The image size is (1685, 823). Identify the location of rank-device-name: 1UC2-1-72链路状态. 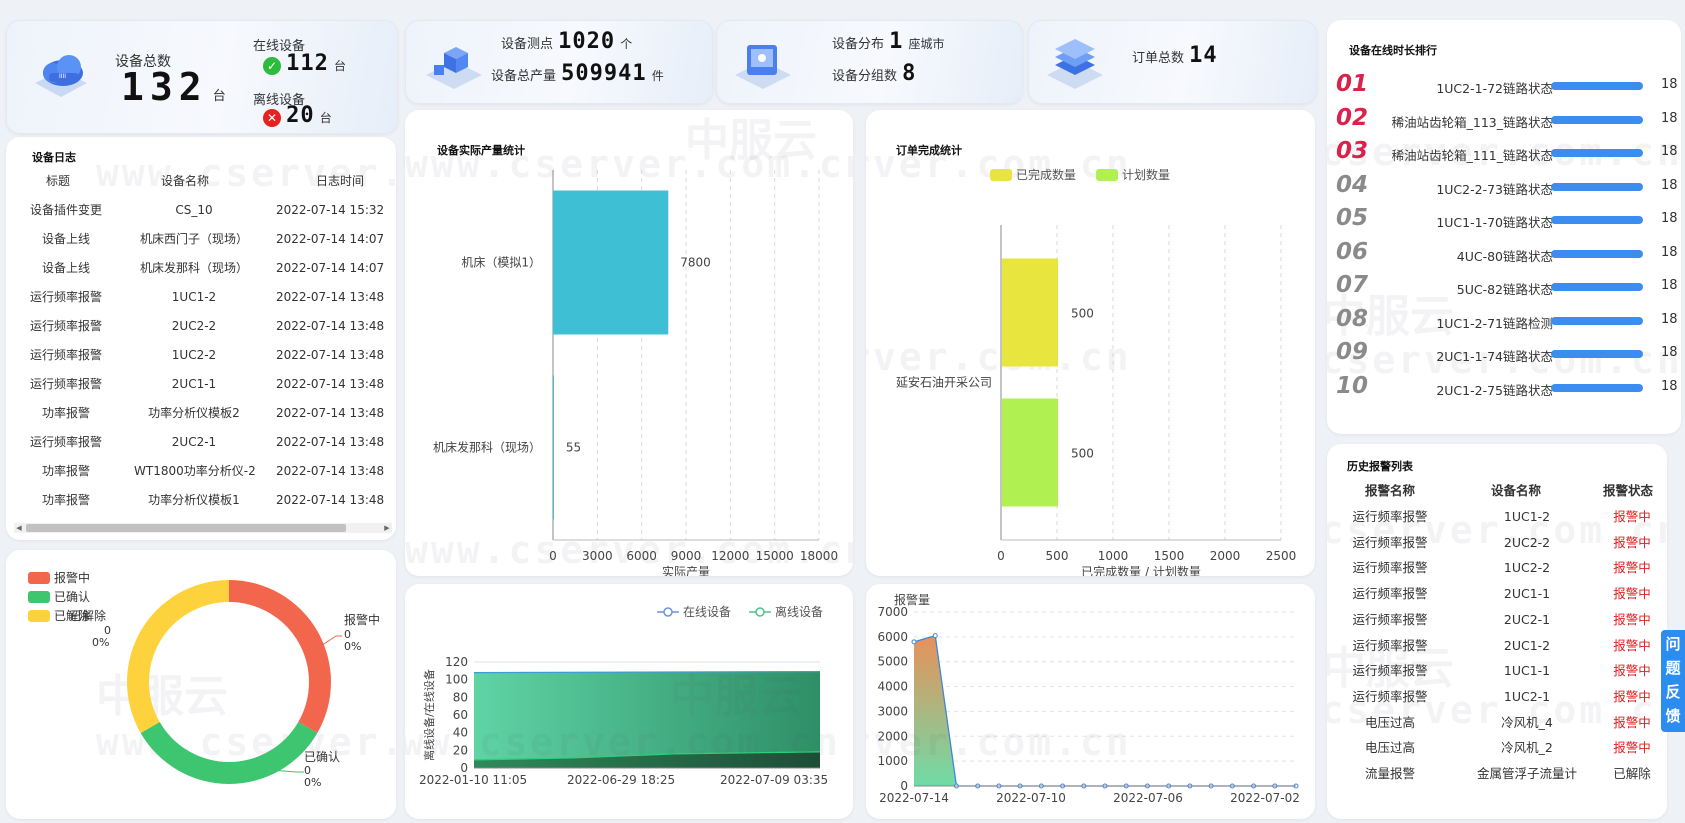
(1494, 88).